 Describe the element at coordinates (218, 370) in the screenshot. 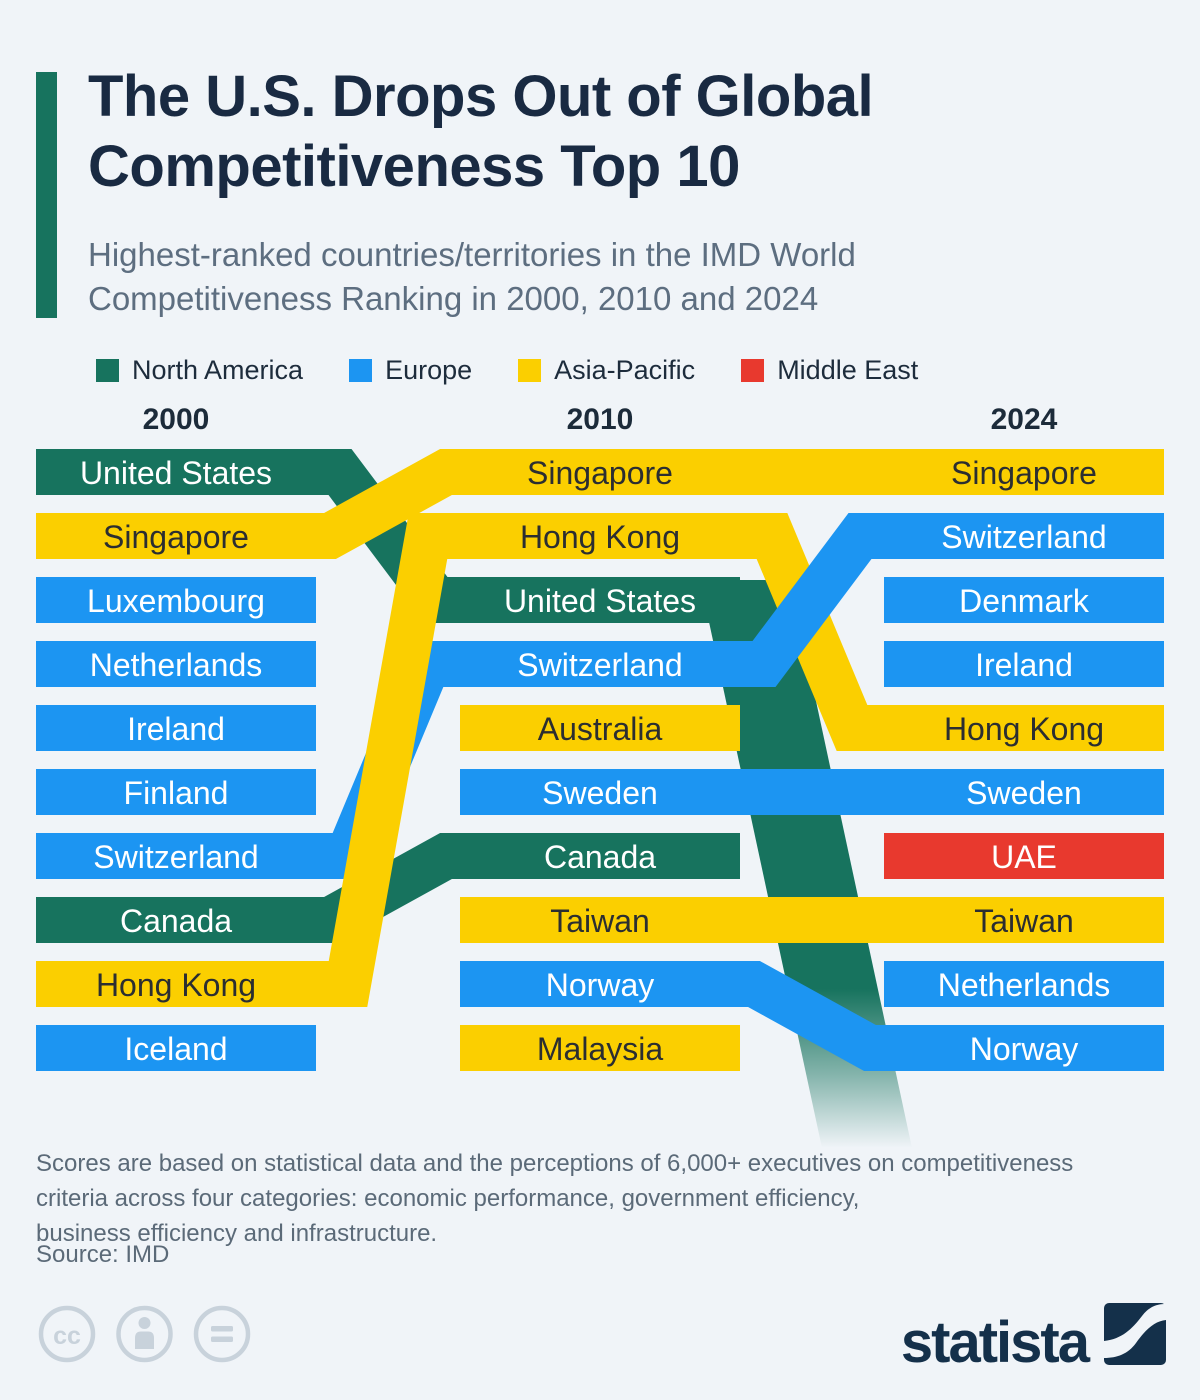

I see `legend-label: North America` at that location.